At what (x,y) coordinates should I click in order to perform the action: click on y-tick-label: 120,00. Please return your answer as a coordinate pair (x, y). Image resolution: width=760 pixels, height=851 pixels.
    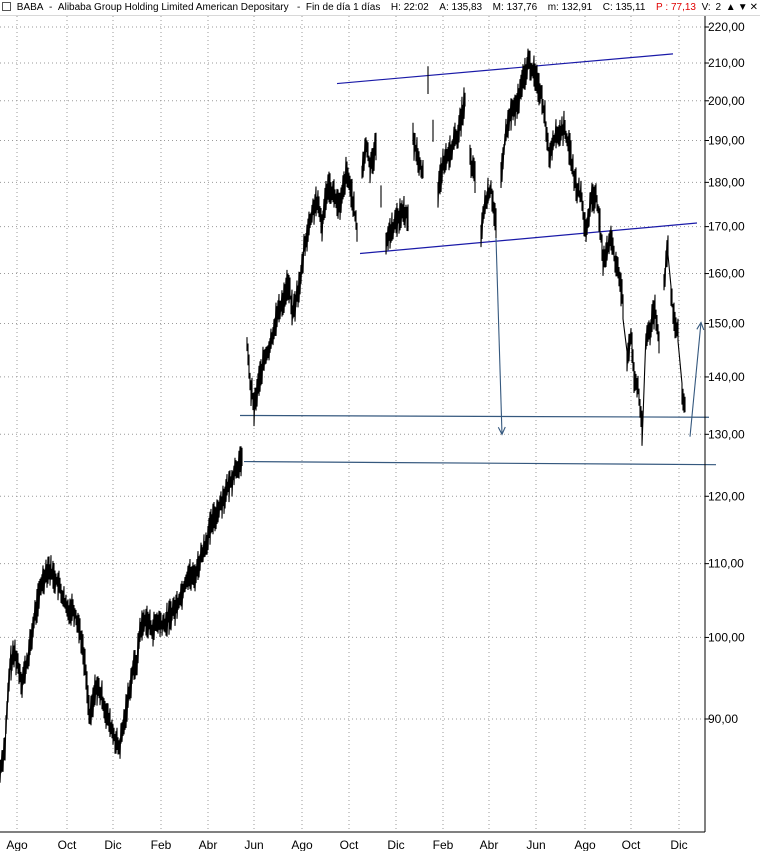
    Looking at the image, I should click on (726, 496).